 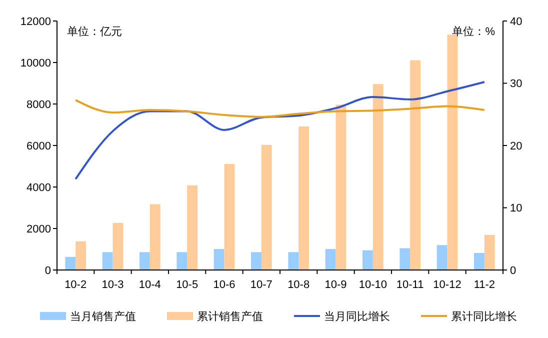 I want to click on x-tick-label: 11-2, so click(x=485, y=285).